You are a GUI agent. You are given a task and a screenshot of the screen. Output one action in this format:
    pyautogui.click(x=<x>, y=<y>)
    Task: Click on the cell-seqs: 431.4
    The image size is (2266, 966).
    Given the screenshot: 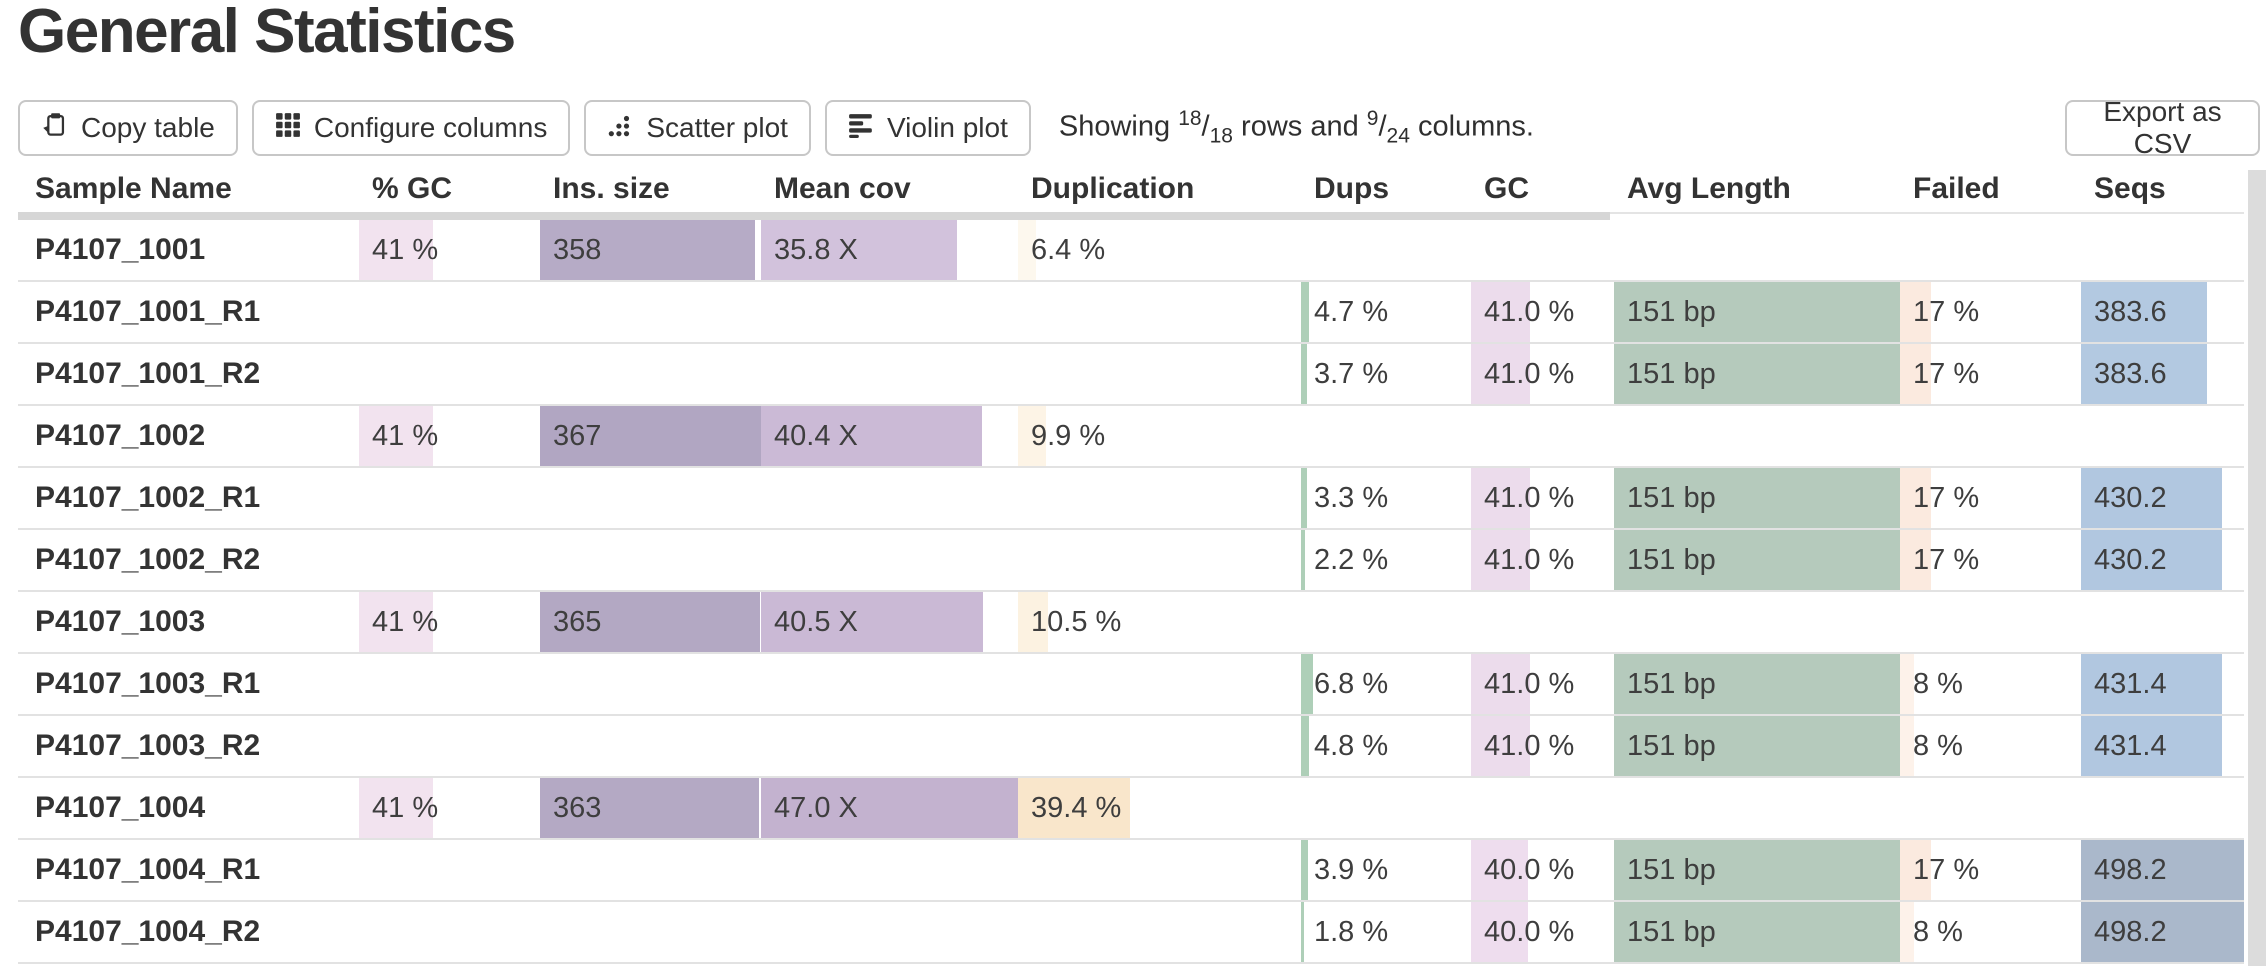 What is the action you would take?
    pyautogui.click(x=2162, y=746)
    